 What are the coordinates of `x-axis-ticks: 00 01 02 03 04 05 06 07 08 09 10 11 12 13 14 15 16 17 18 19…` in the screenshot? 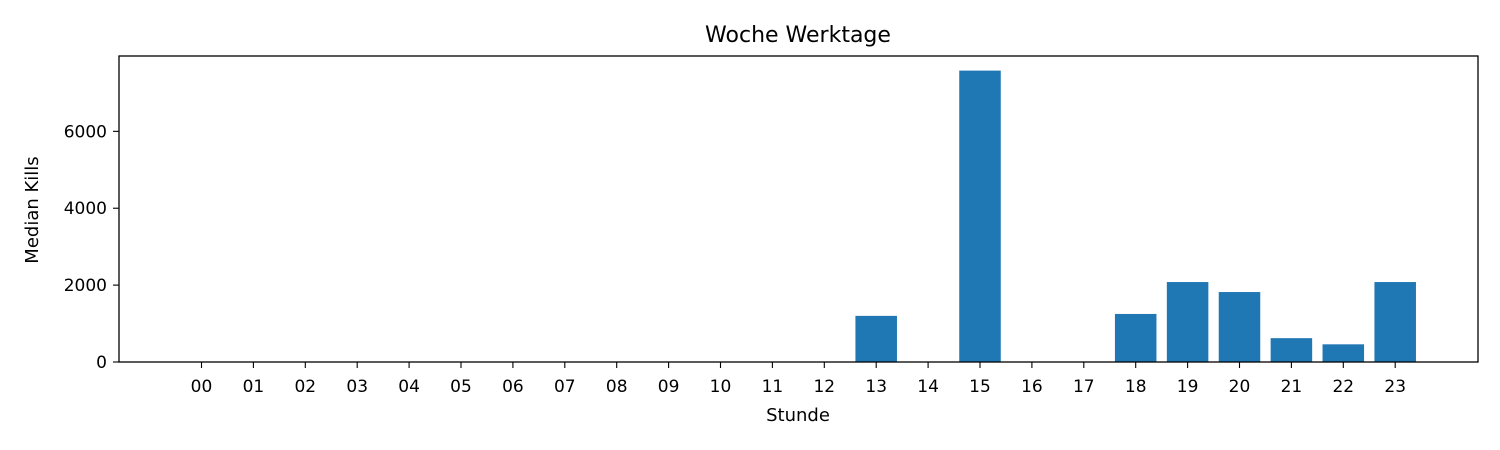 It's located at (798, 379).